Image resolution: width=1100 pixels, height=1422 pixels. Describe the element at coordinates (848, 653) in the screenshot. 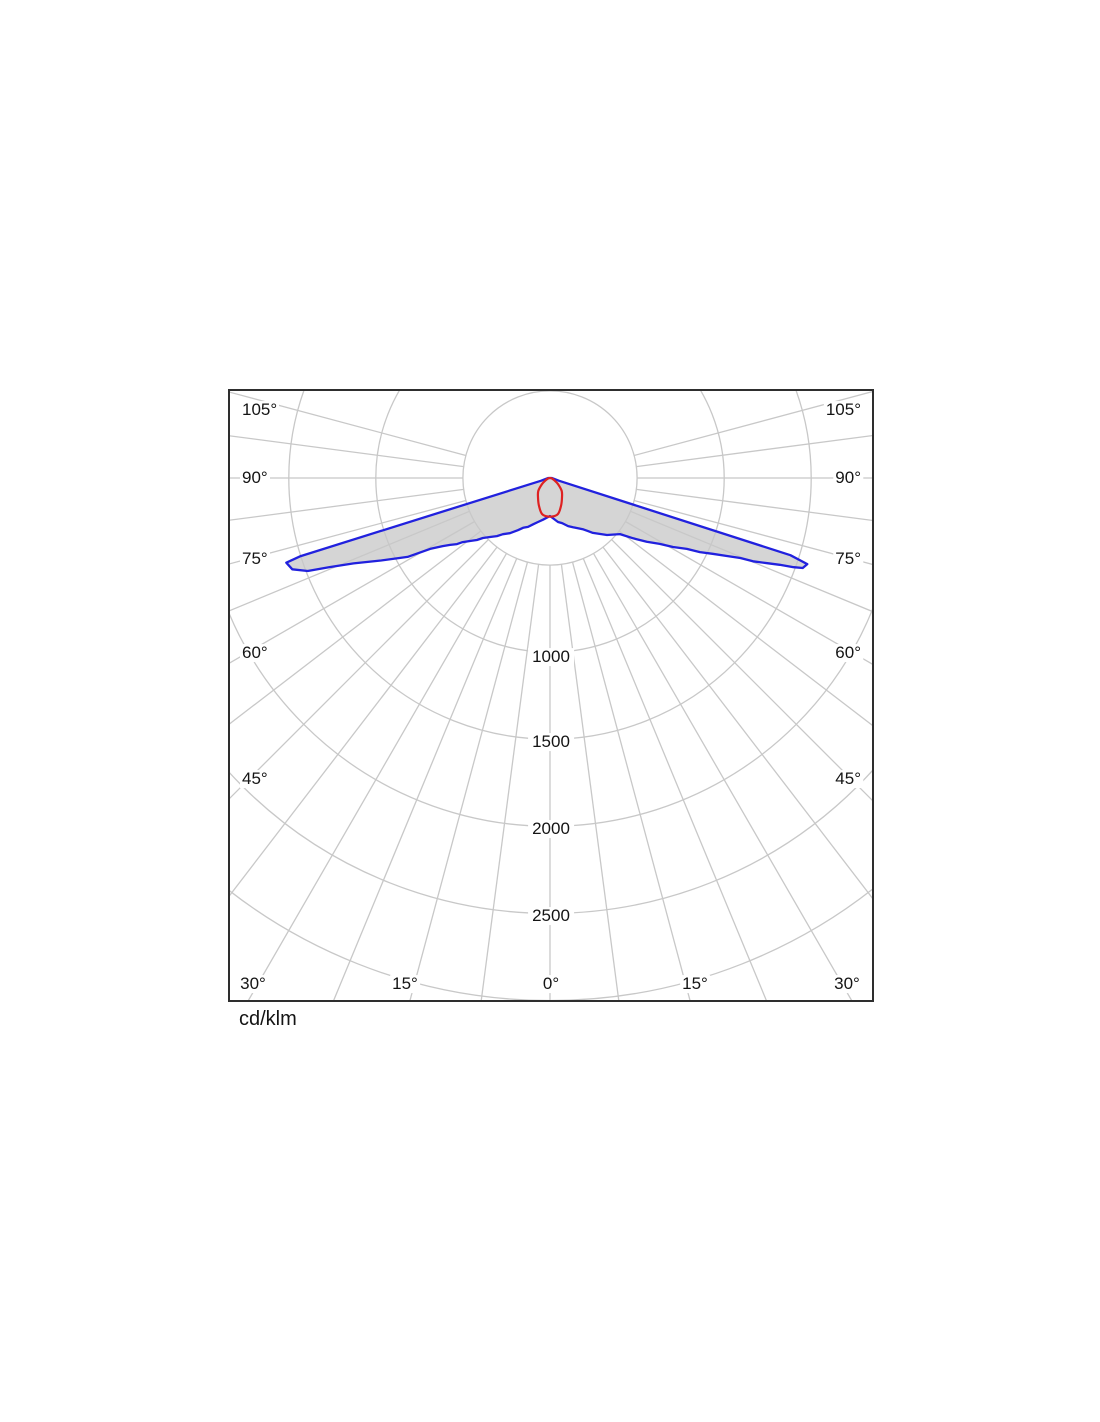

I see `angle-tick-label-right-1: 60°` at that location.